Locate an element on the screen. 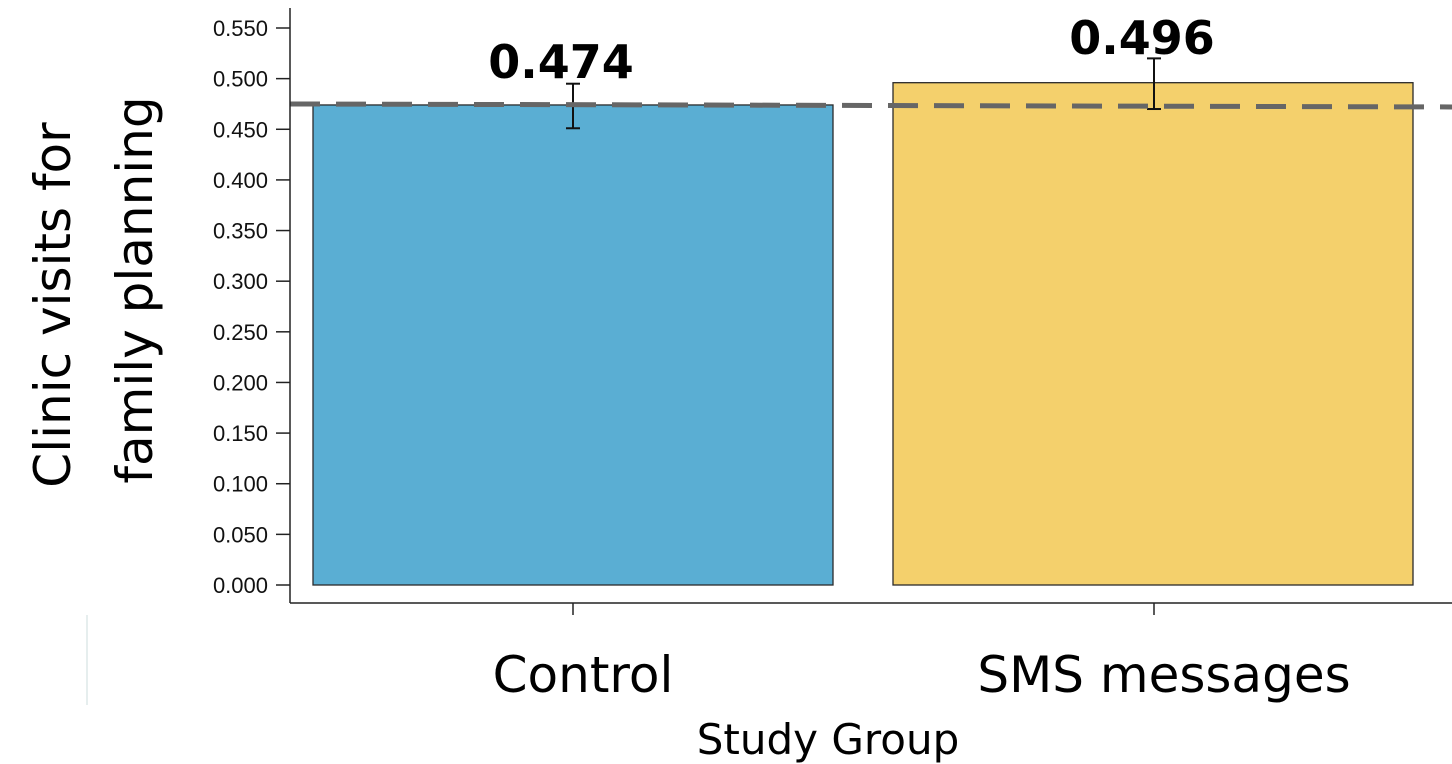 The height and width of the screenshot is (764, 1452). x-tick-label: SMS messages is located at coordinates (1163, 675).